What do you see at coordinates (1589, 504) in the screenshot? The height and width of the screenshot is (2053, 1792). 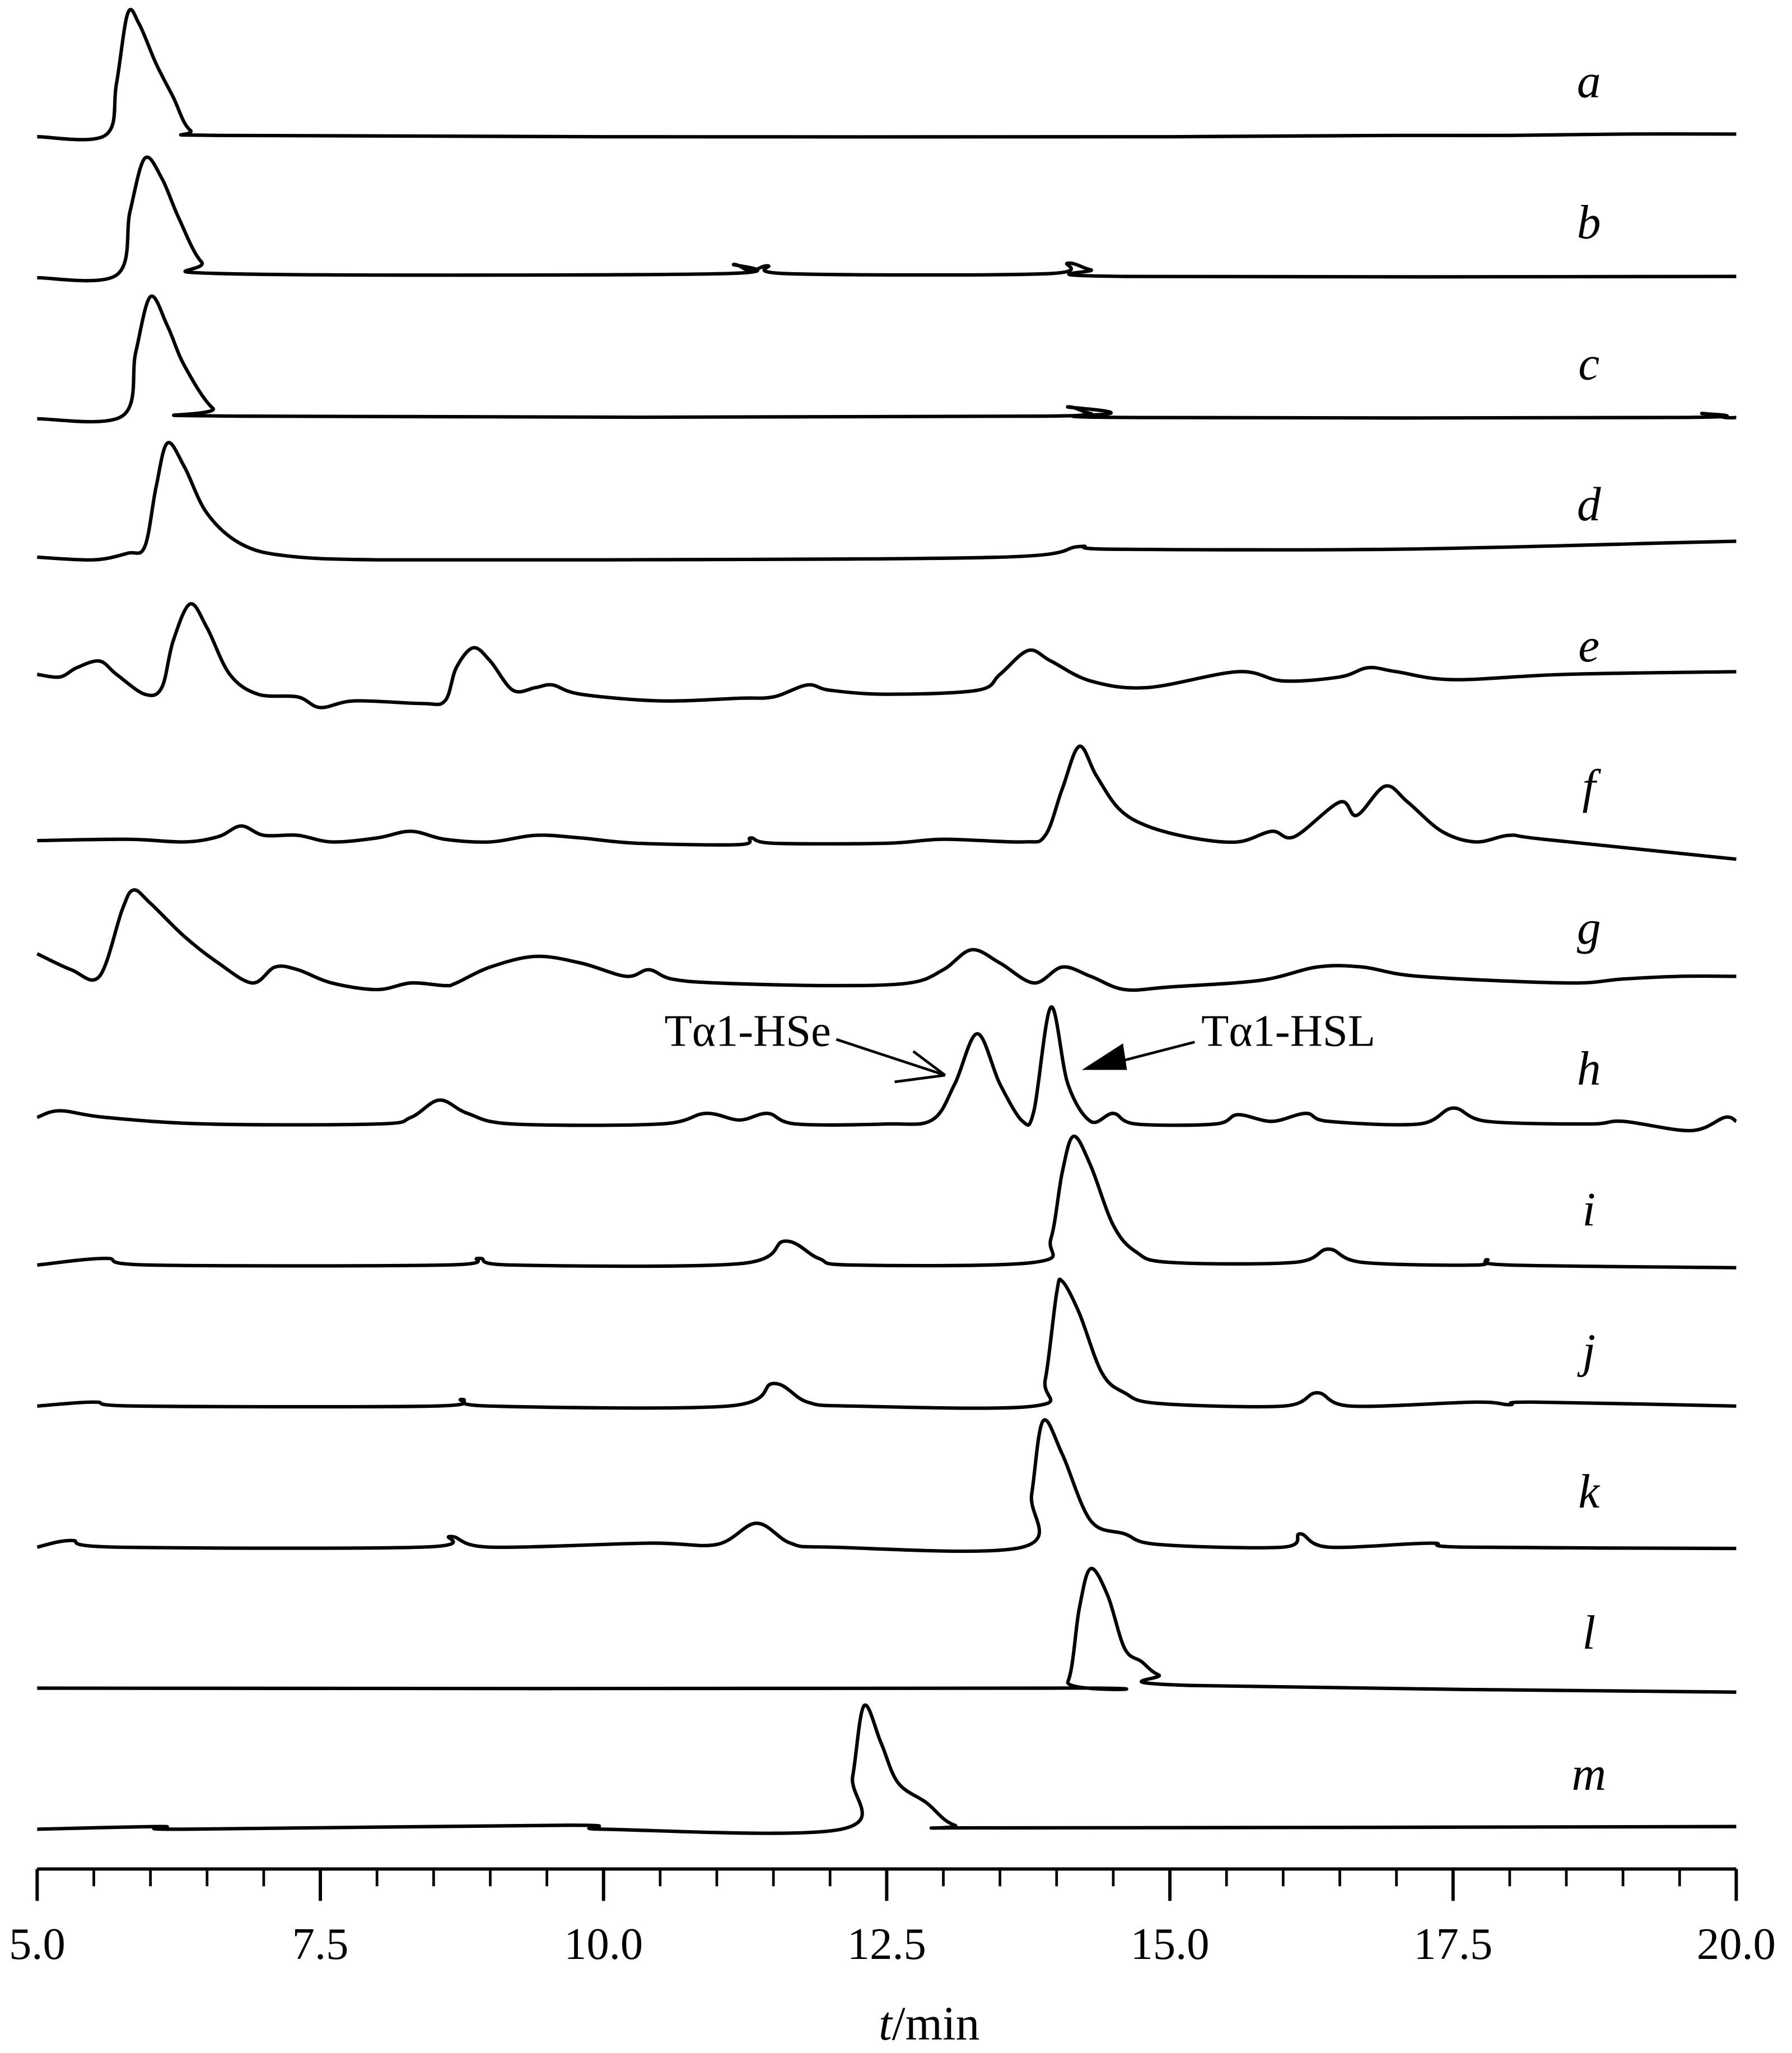 I see `trace-label: d` at bounding box center [1589, 504].